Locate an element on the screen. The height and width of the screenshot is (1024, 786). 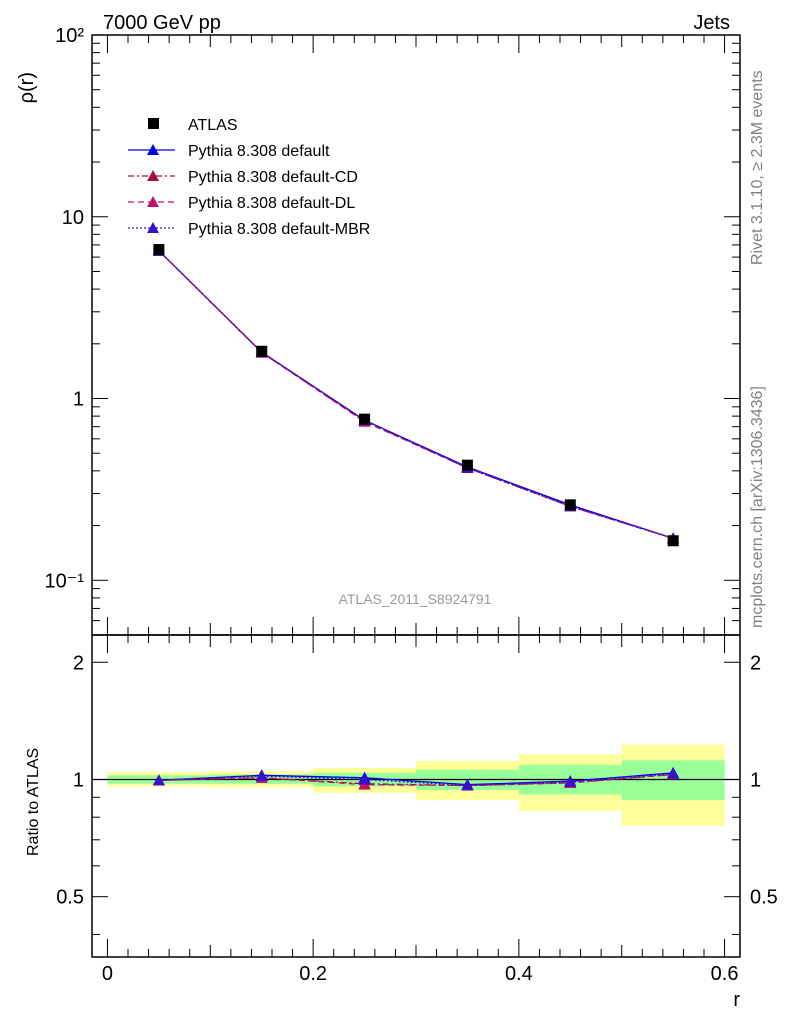
legend-label: Pythia 8.308 default-DL is located at coordinates (271, 203).